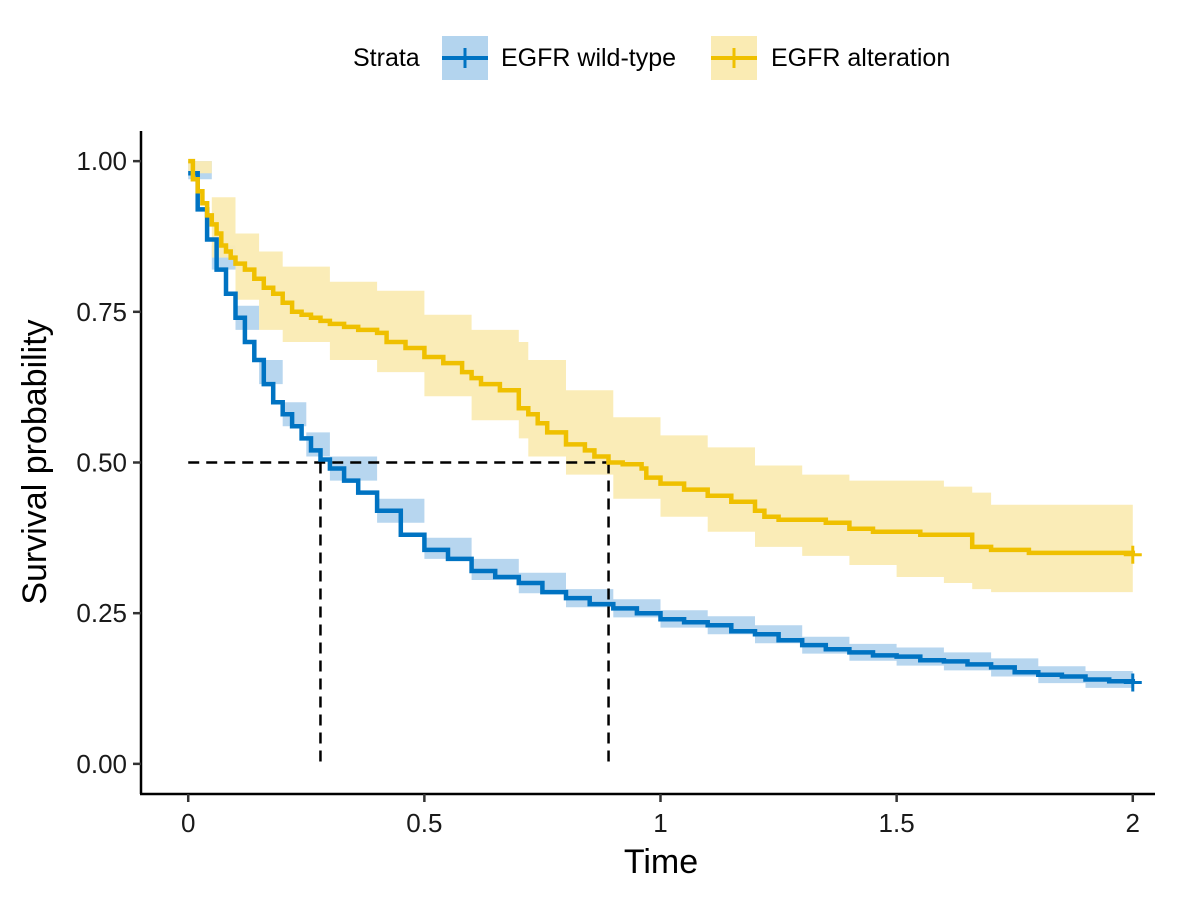  I want to click on legend-item-egfr-alteration: EGFR alteration, so click(830, 58).